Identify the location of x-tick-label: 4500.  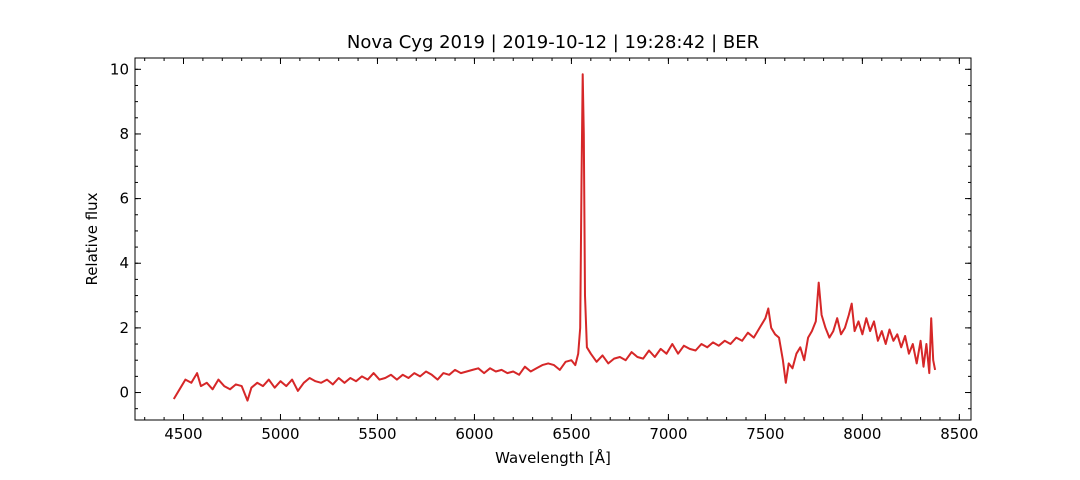
(183, 434).